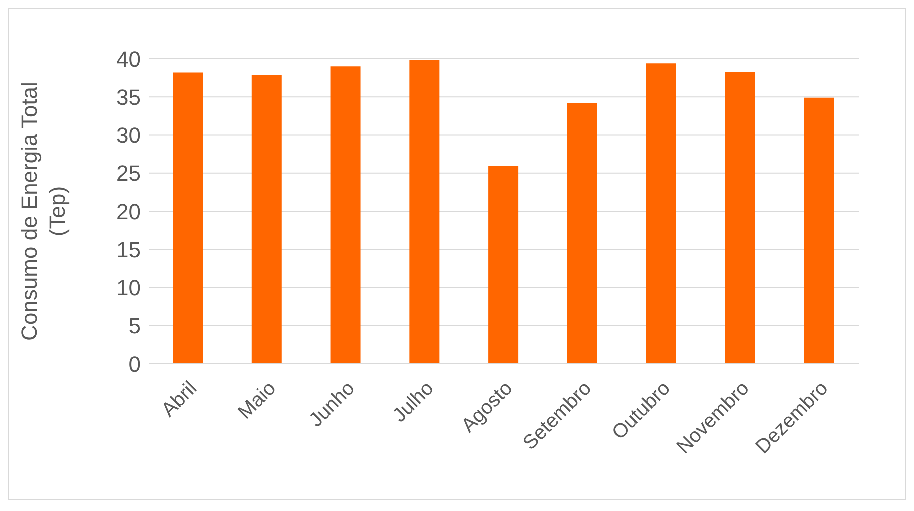 Image resolution: width=914 pixels, height=511 pixels. What do you see at coordinates (128, 288) in the screenshot?
I see `y-tick-label: 10` at bounding box center [128, 288].